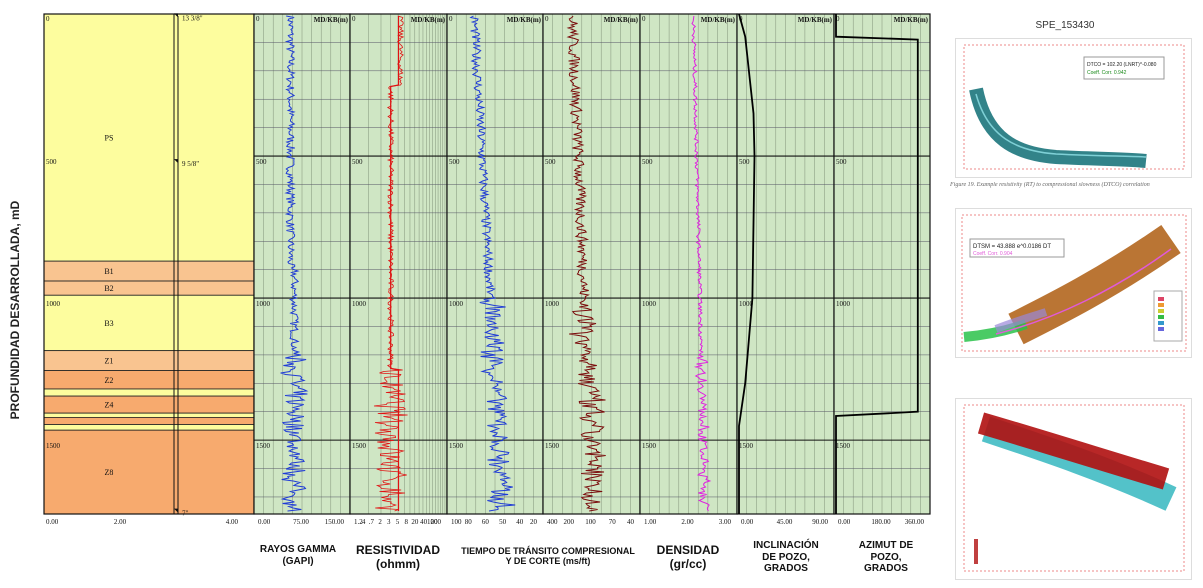  I want to click on footer-density: DENSIDAD (gr/cc), so click(688, 557).